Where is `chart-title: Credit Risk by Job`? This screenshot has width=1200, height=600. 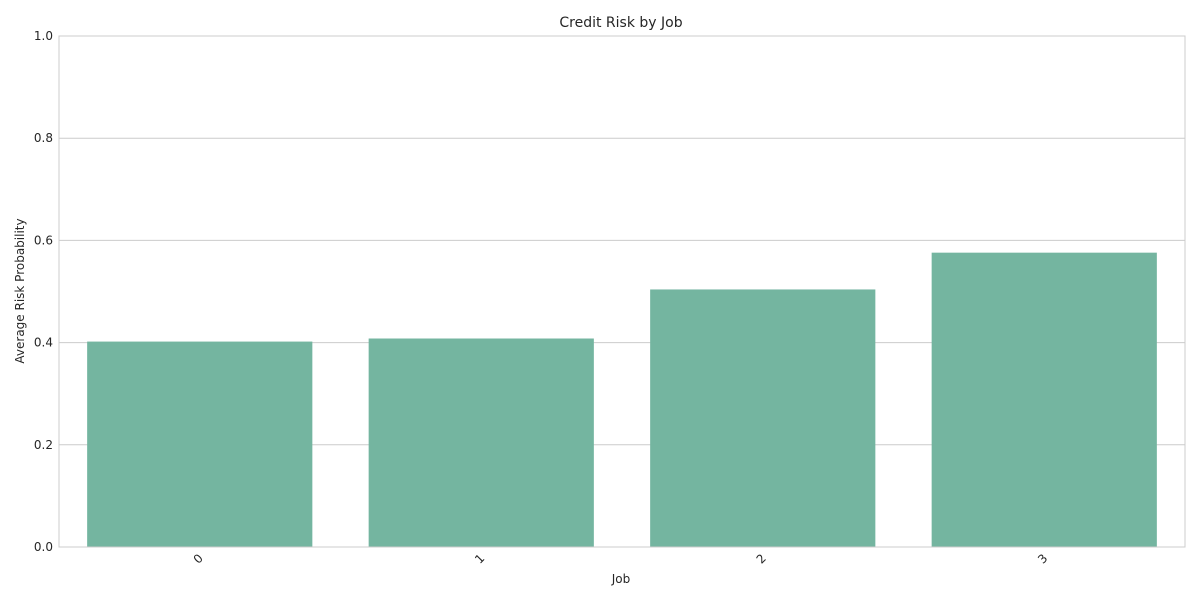
chart-title: Credit Risk by Job is located at coordinates (620, 23).